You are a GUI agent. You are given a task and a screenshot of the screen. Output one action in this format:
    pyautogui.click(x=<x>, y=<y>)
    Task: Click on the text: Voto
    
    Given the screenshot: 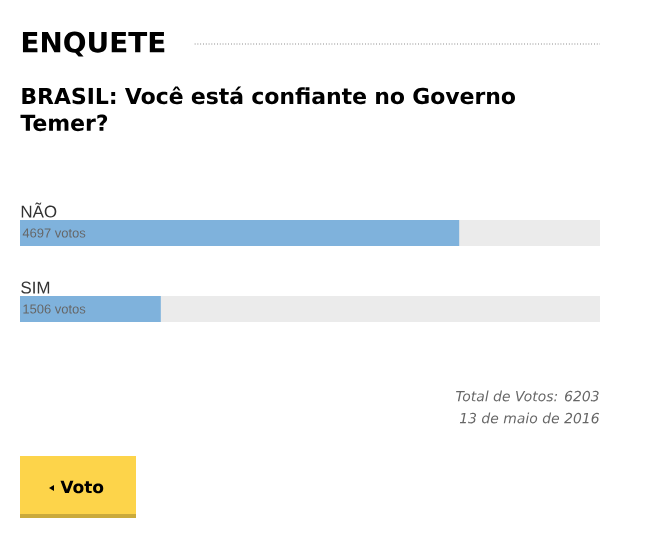 What is the action you would take?
    pyautogui.click(x=82, y=487)
    